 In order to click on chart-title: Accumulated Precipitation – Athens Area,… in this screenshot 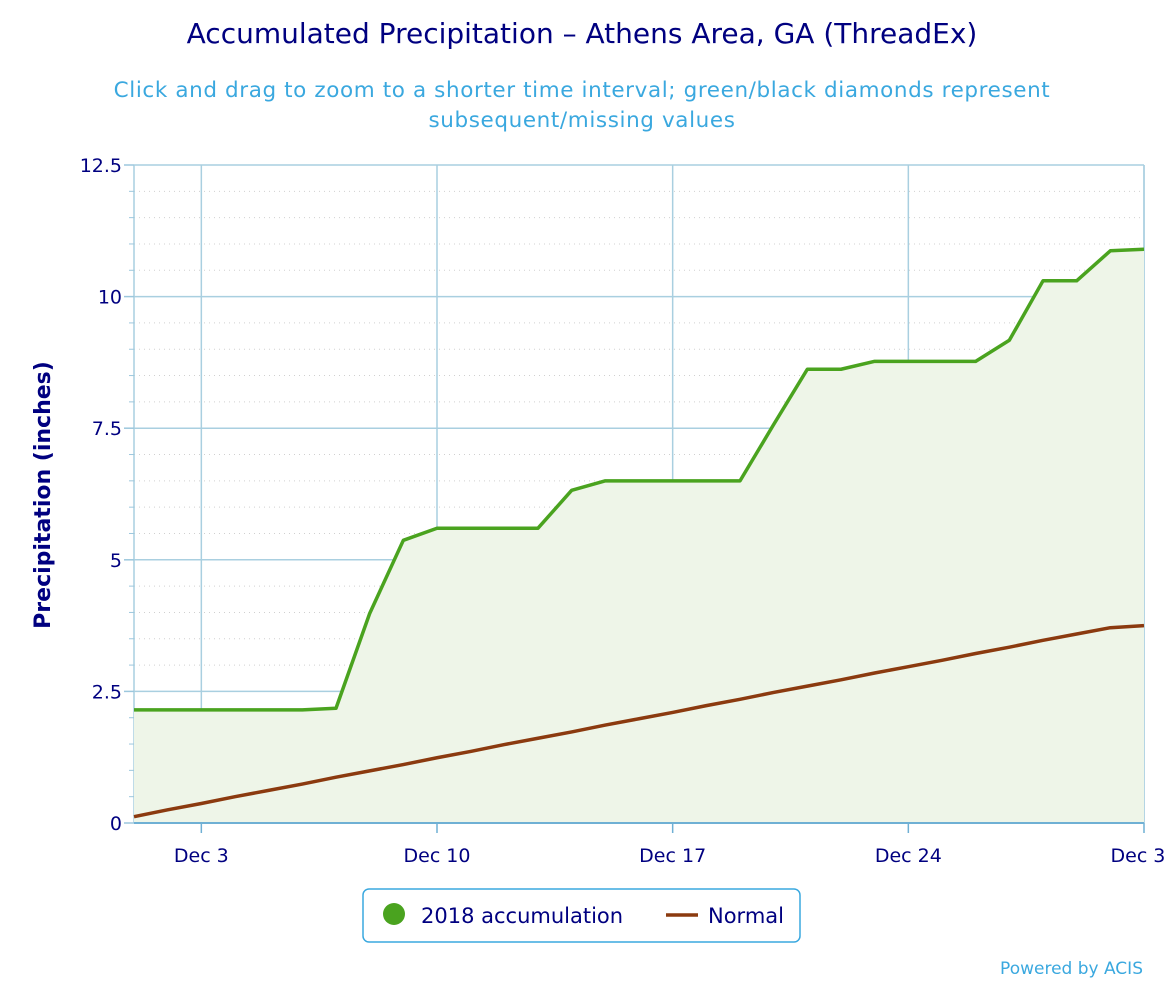, I will do `click(582, 33)`.